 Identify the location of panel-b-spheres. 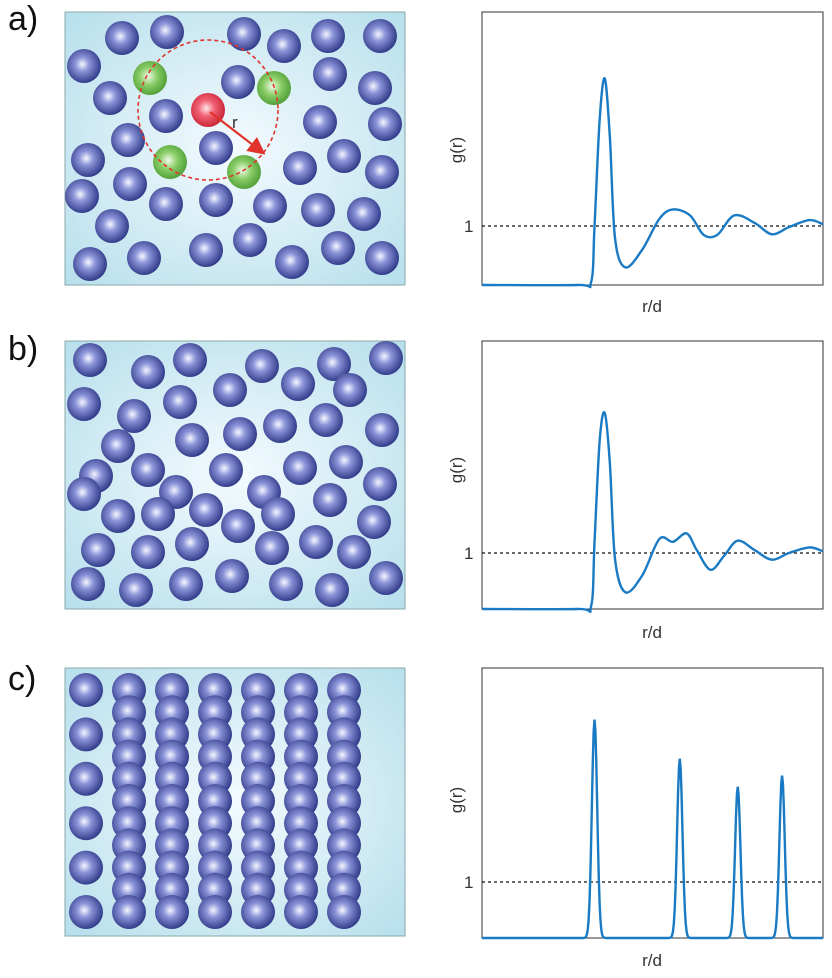
(235, 474).